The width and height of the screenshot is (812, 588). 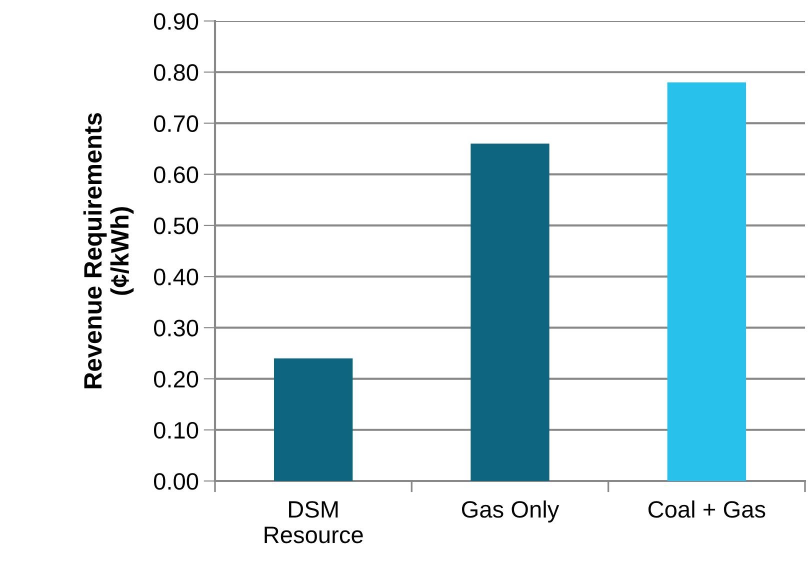 I want to click on y-tick-label: 0.90, so click(x=176, y=21).